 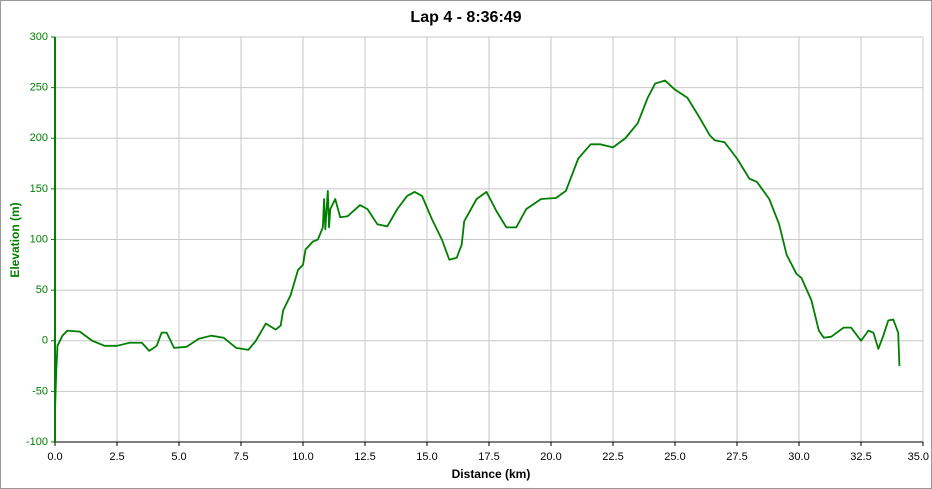 I want to click on x-tick-label: 32.5, so click(x=860, y=457).